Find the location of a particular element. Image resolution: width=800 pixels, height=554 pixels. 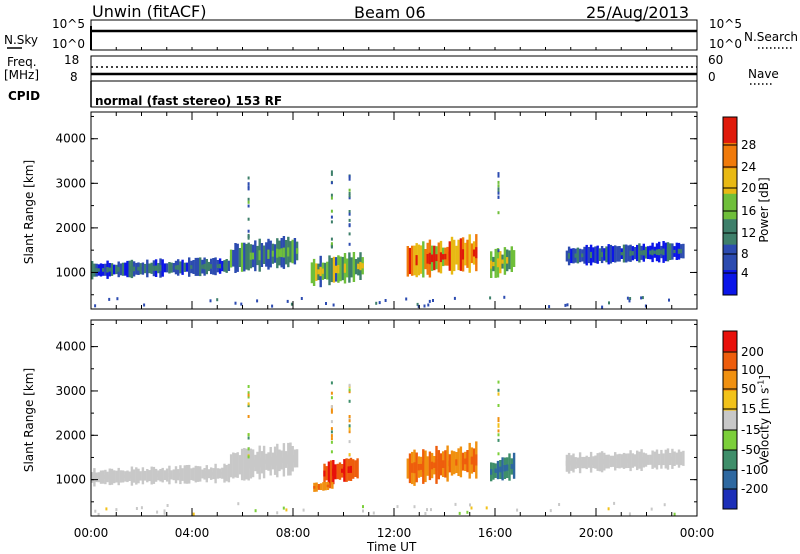

xtick-label: 00:00 is located at coordinates (91, 533).